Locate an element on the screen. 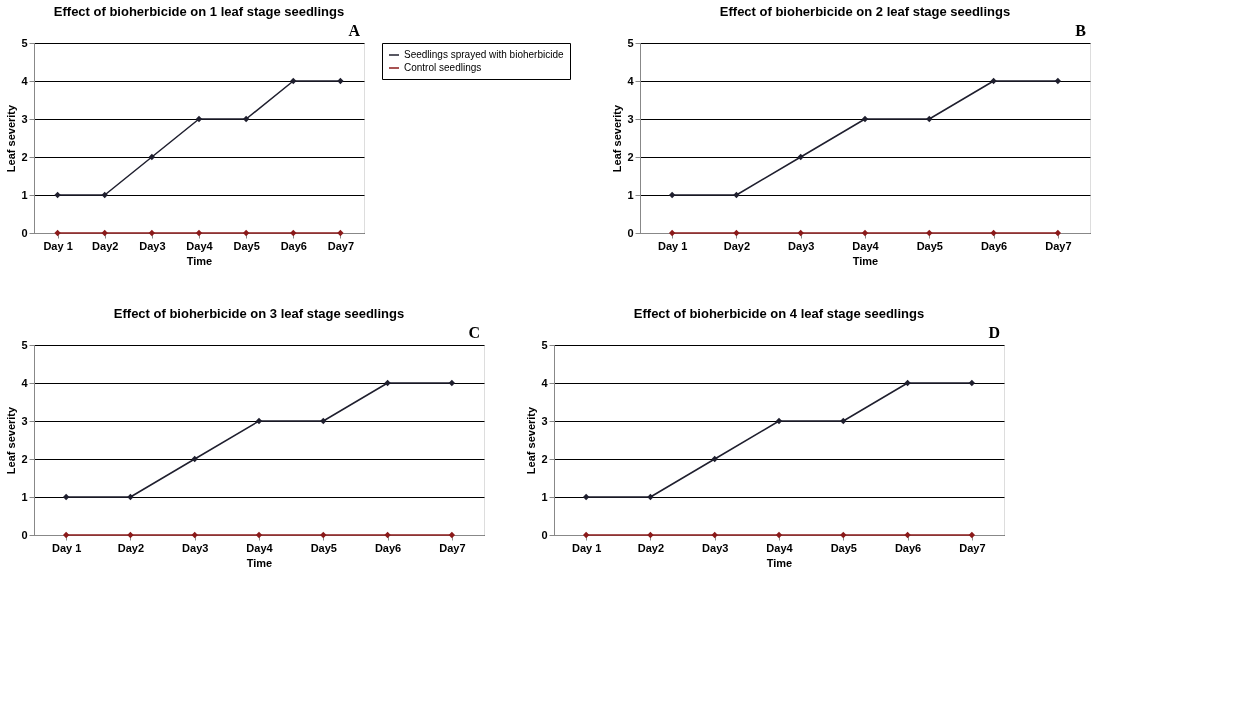 This screenshot has height=706, width=1241. chart-title: Effect of bioherbicide on 4 leaf stage seedlings is located at coordinates (779, 313).